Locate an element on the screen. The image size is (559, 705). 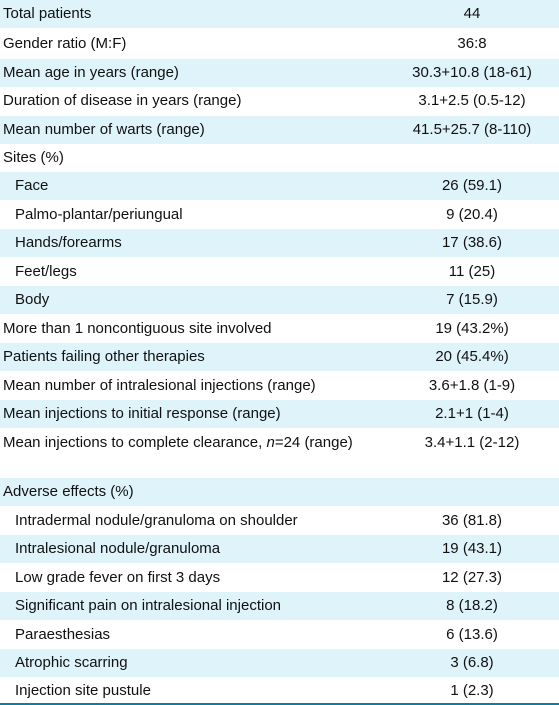
section-label: Adverse effects (%) is located at coordinates (68, 491).